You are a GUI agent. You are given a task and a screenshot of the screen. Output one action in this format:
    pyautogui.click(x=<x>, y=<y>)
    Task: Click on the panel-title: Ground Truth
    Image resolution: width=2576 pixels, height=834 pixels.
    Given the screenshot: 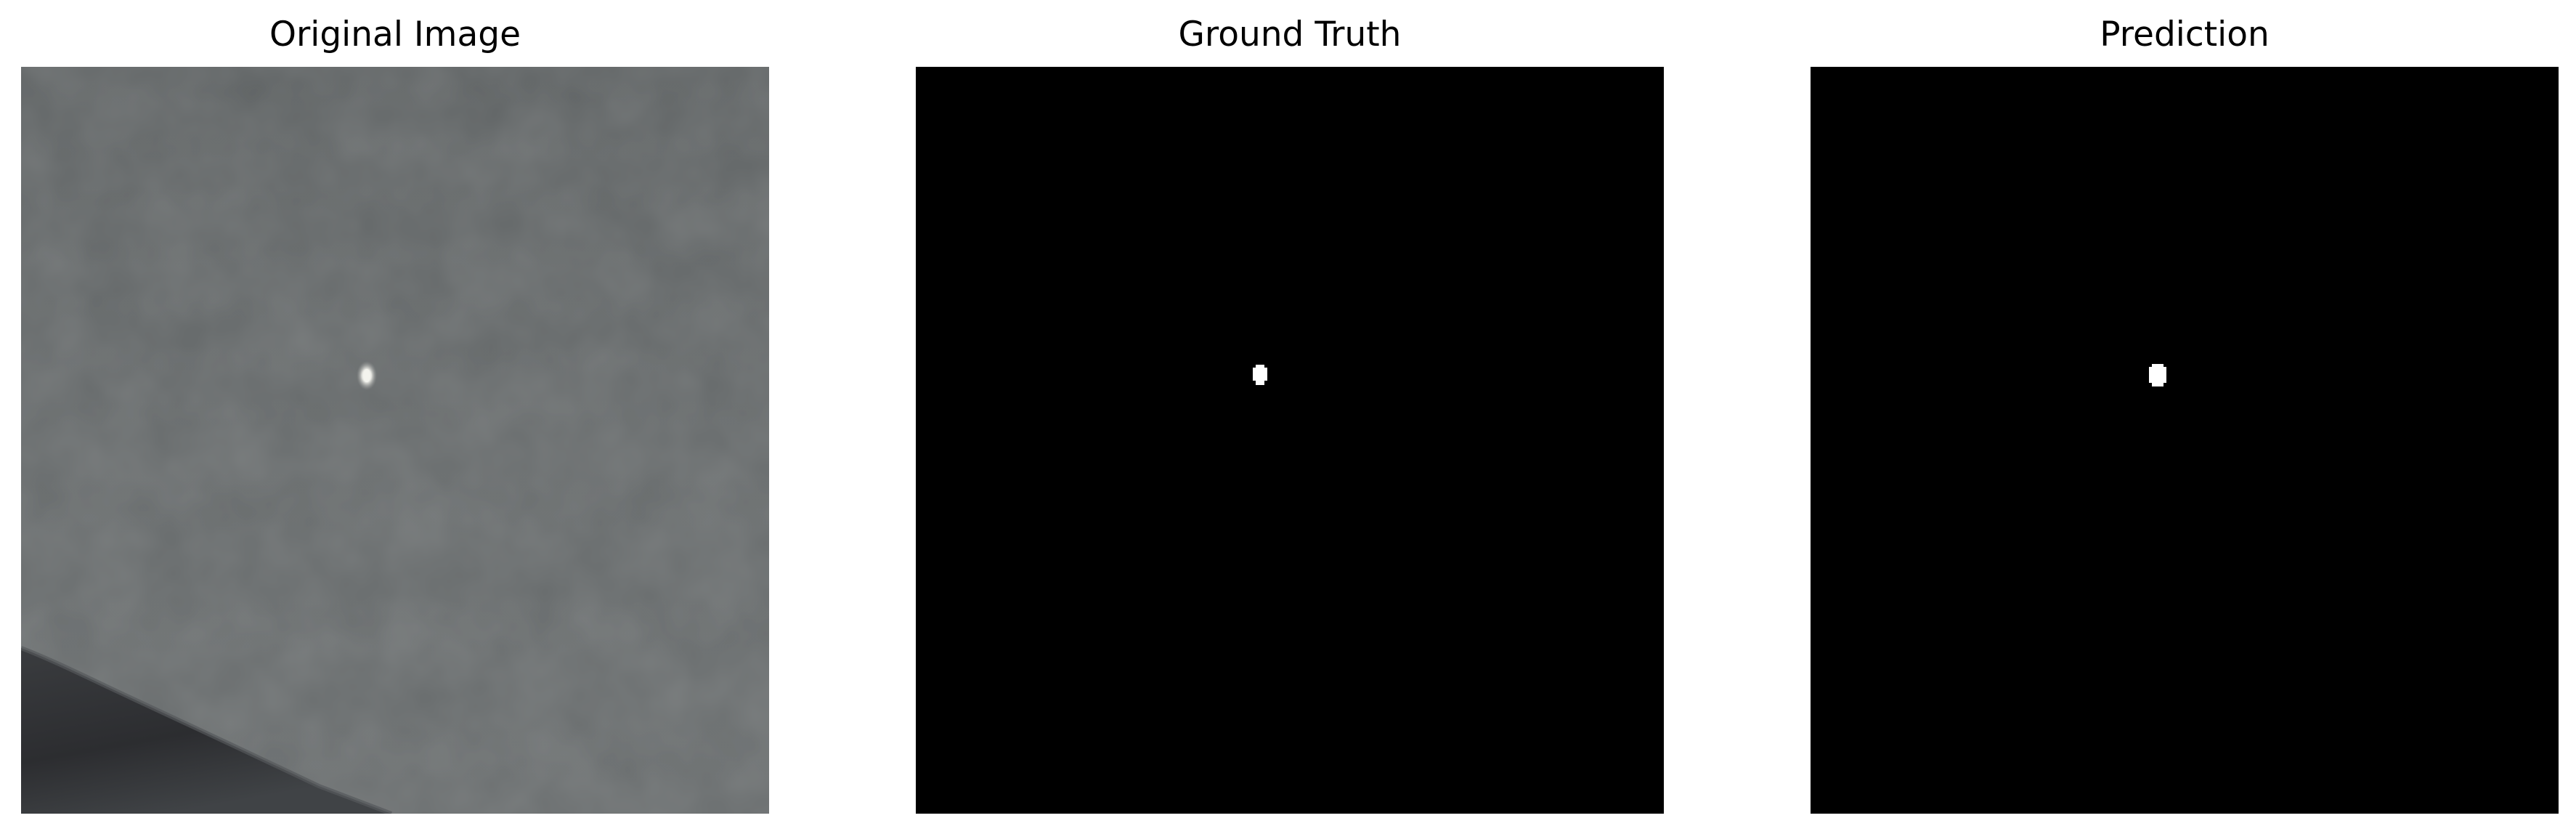 What is the action you would take?
    pyautogui.click(x=1290, y=34)
    